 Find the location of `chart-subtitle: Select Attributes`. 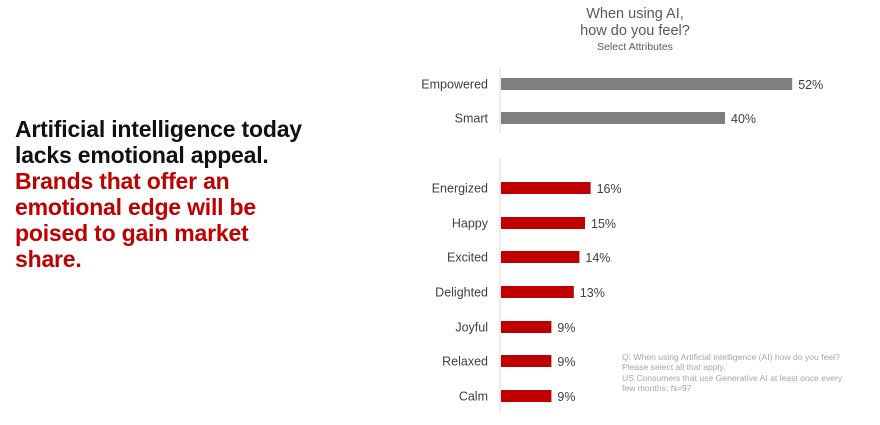

chart-subtitle: Select Attributes is located at coordinates (635, 47).